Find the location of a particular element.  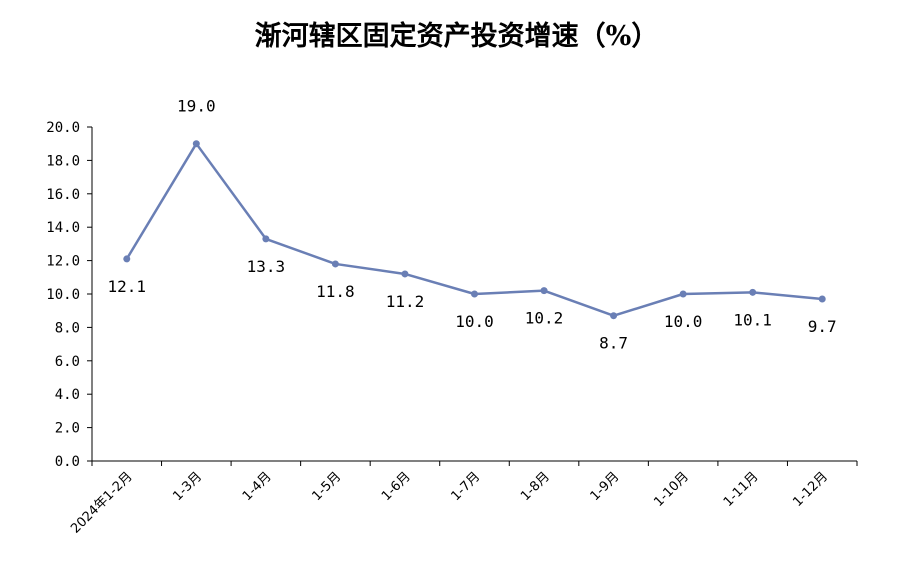

x-category-label: 1-4月 is located at coordinates (257, 486).